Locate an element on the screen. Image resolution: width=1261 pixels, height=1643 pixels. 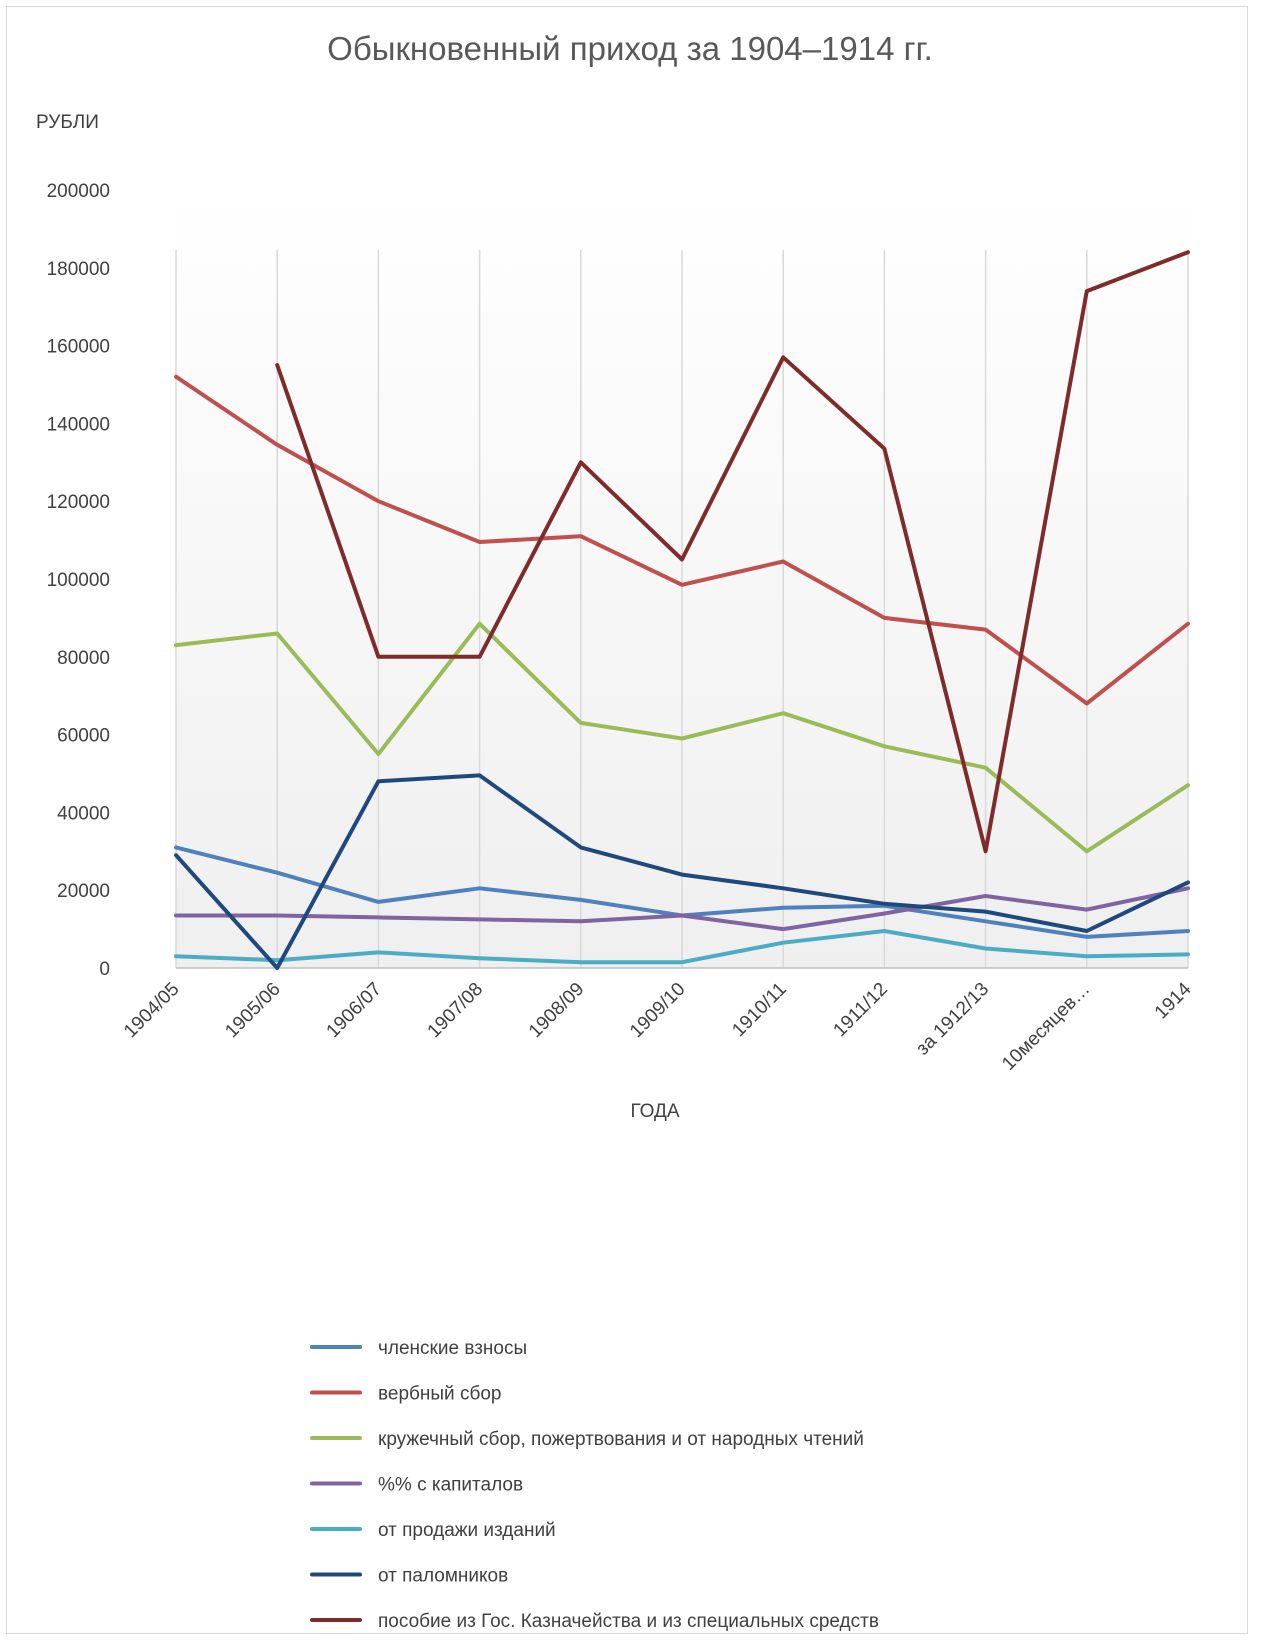
x-axis-title: ГОДА is located at coordinates (654, 1111).